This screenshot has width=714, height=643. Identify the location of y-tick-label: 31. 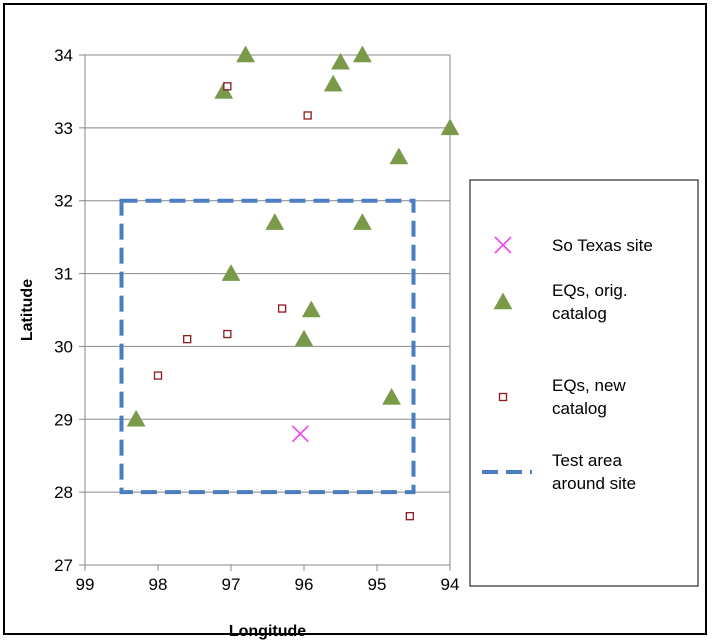
(63, 274).